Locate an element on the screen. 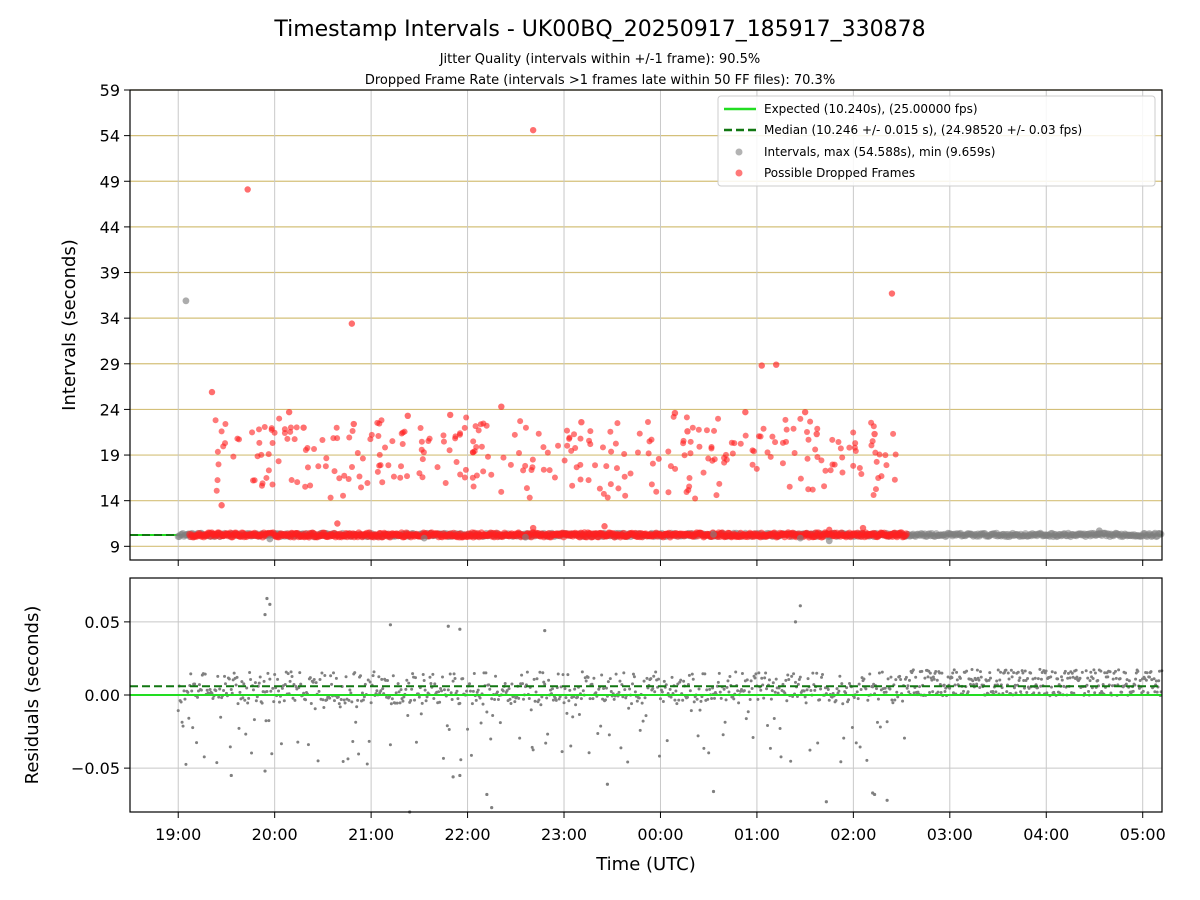 Image resolution: width=1200 pixels, height=900 pixels. bottom-xtick-label: 02:00 is located at coordinates (853, 834).